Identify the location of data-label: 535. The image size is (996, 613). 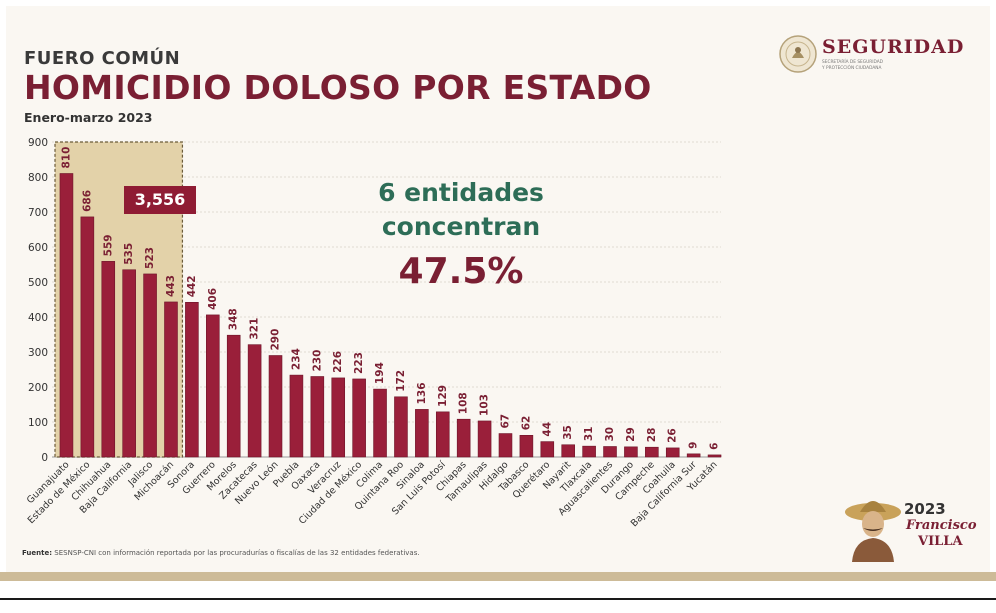
(129, 254).